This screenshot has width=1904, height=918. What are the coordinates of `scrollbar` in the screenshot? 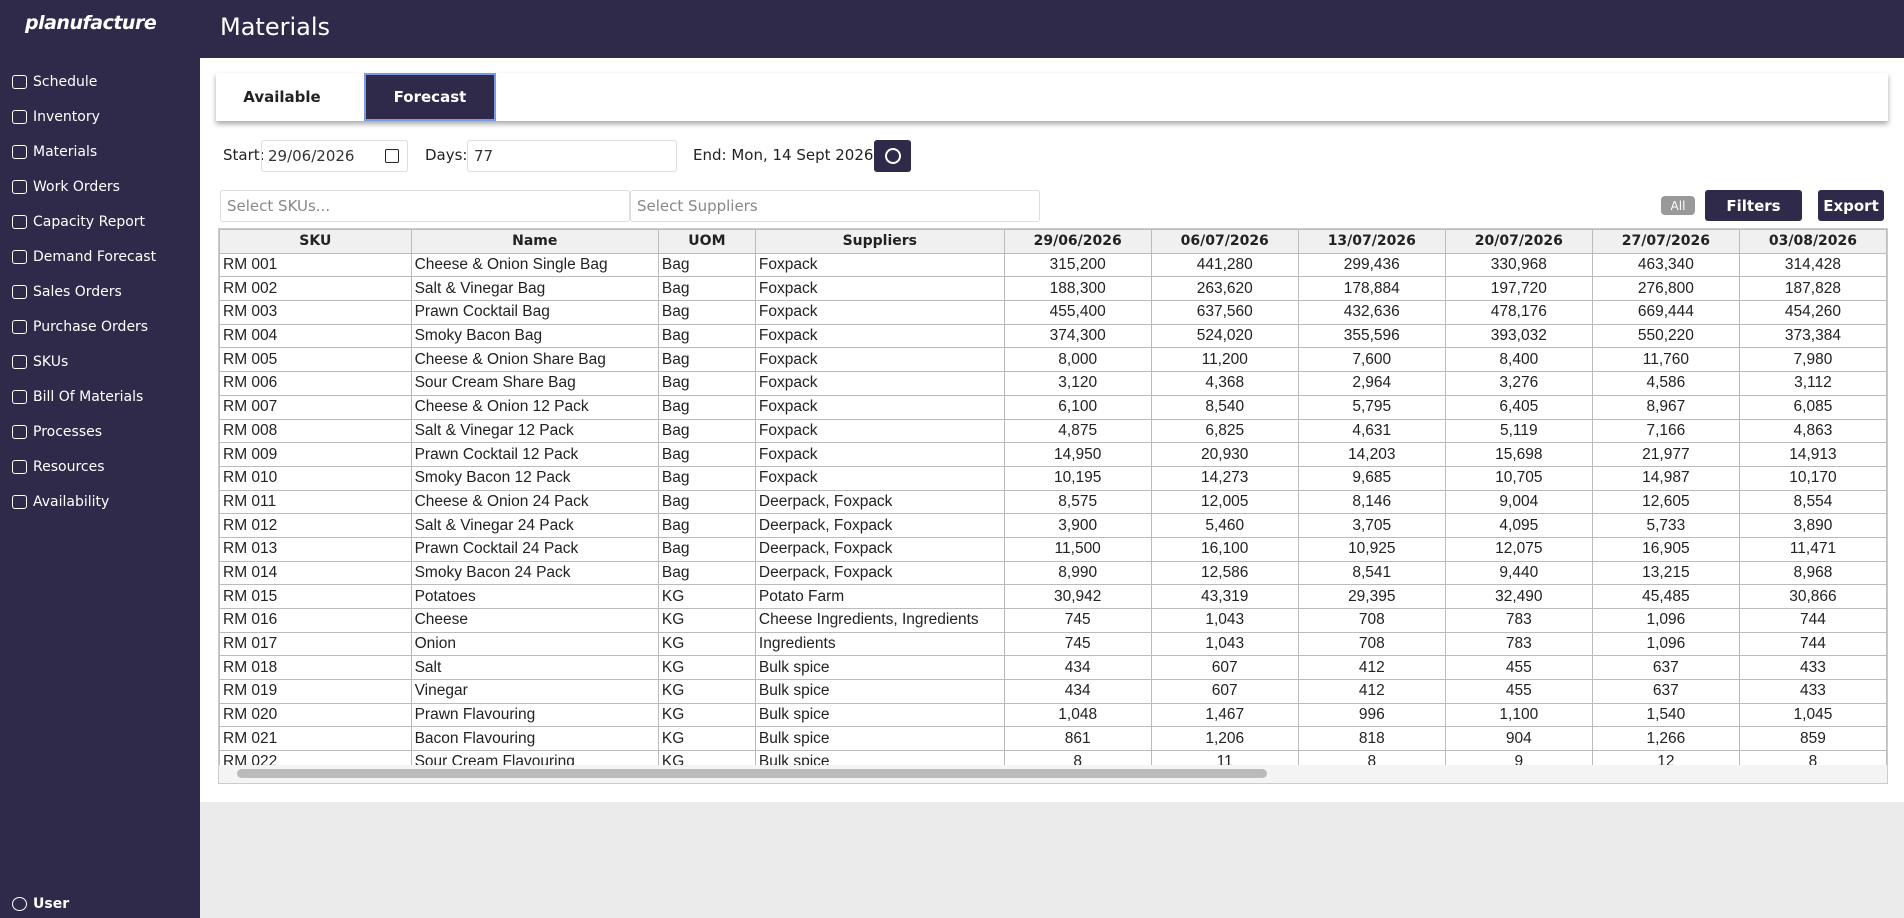 It's located at (1053, 774).